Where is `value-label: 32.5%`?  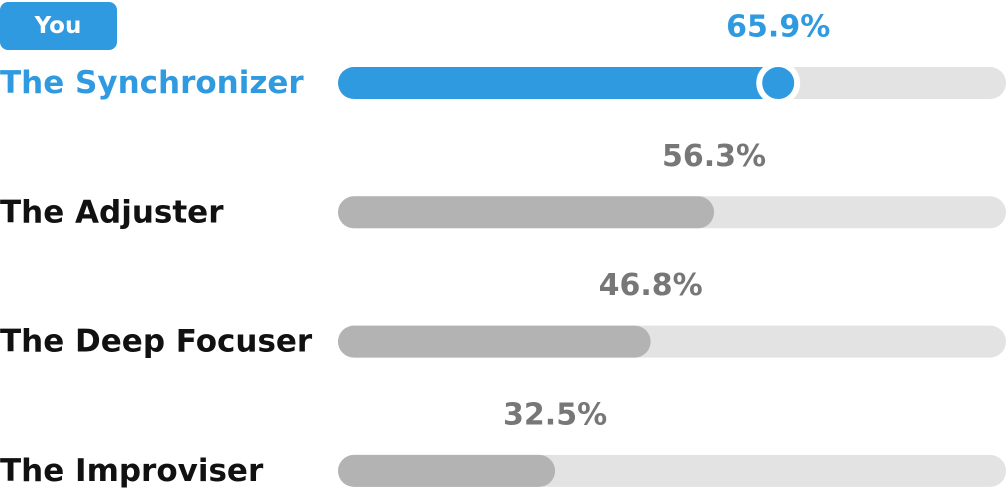
value-label: 32.5% is located at coordinates (555, 414).